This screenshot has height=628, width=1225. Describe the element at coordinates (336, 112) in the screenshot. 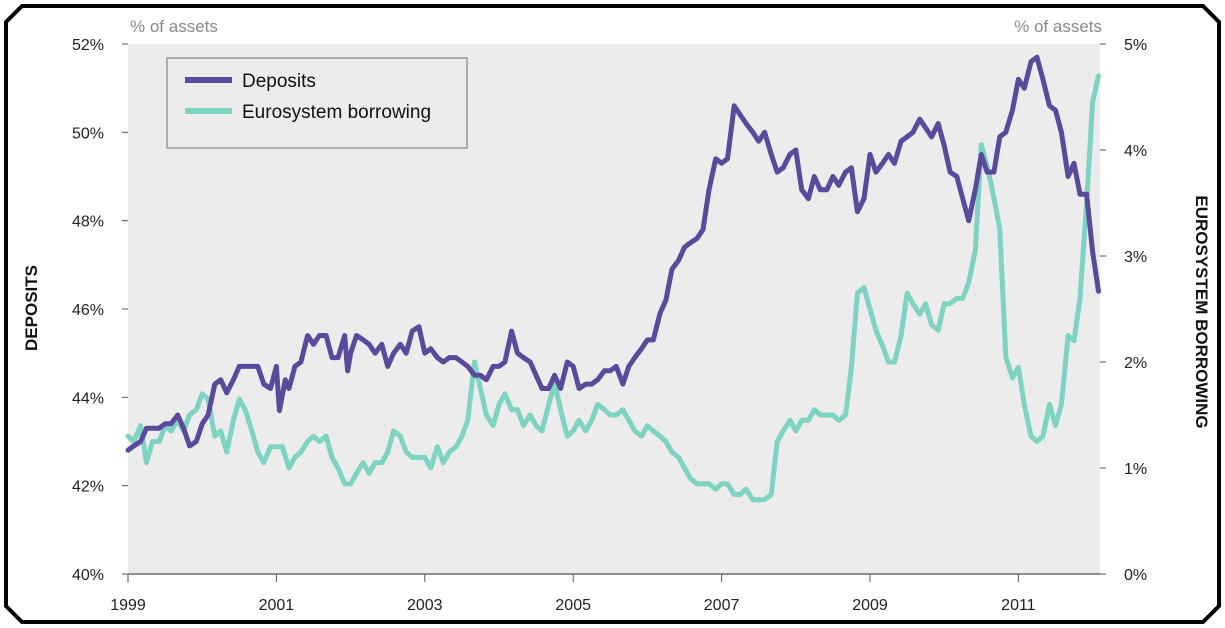

I see `legend-label-eurosystem-borrowing: Eurosystem borrowing` at that location.